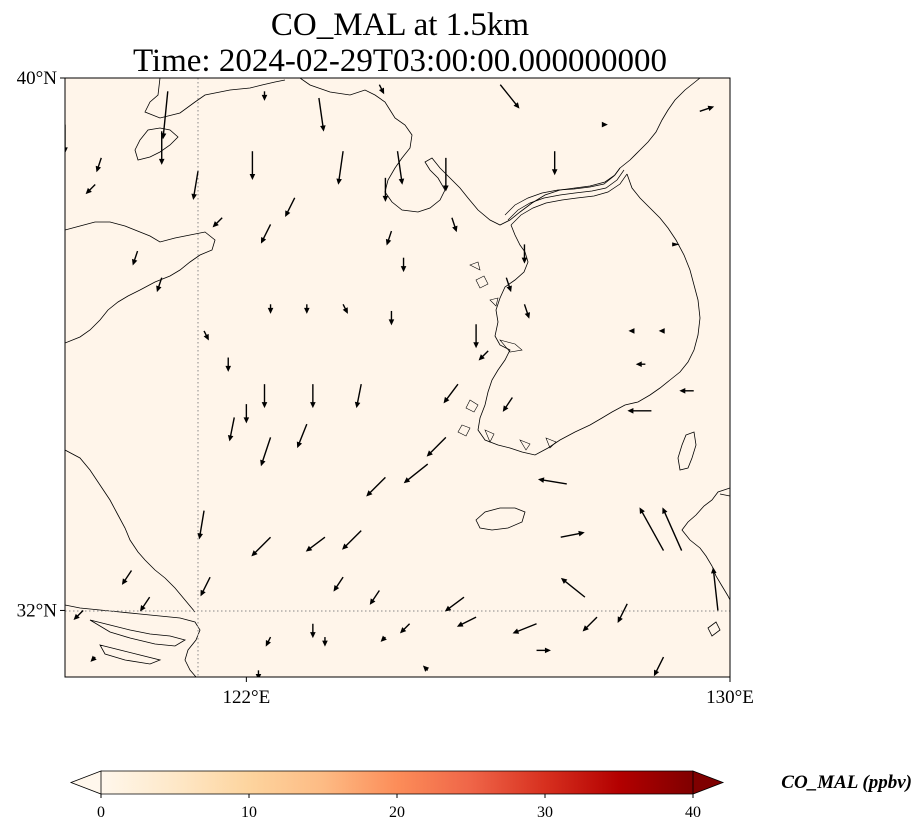 The width and height of the screenshot is (922, 836). I want to click on tsushima-island, so click(687, 451).